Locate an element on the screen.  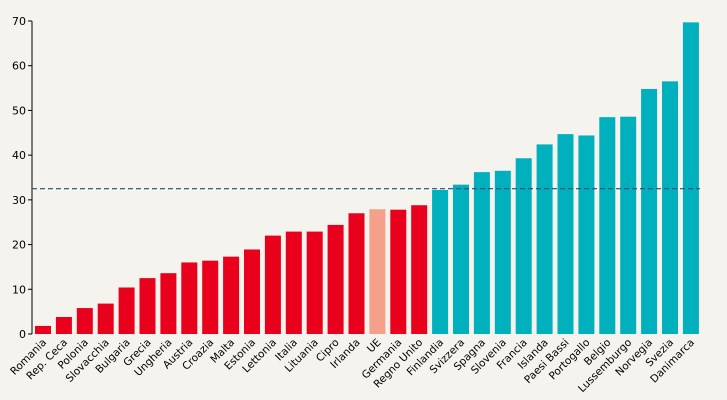
y-tick-label: 50 is located at coordinates (19, 110).